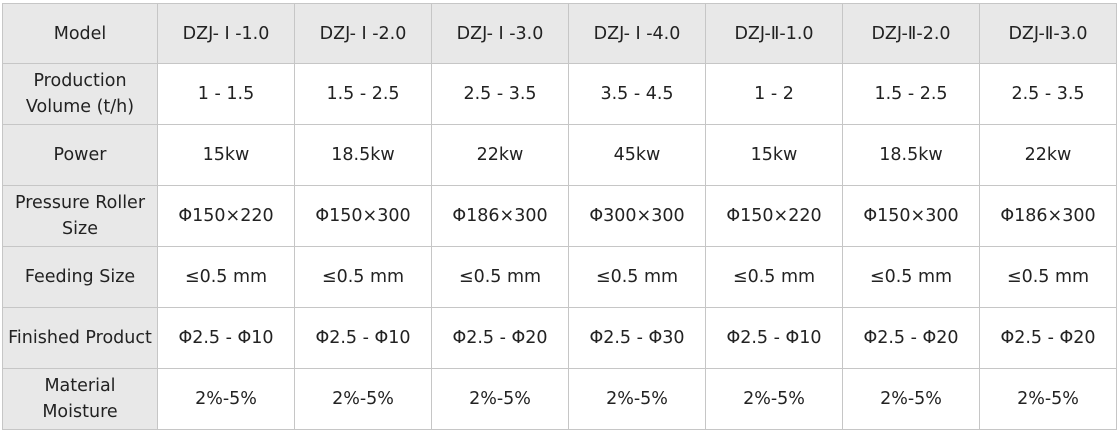  Describe the element at coordinates (911, 33) in the screenshot. I see `header-cell-model-name: DZJ-Ⅱ-2.0` at that location.